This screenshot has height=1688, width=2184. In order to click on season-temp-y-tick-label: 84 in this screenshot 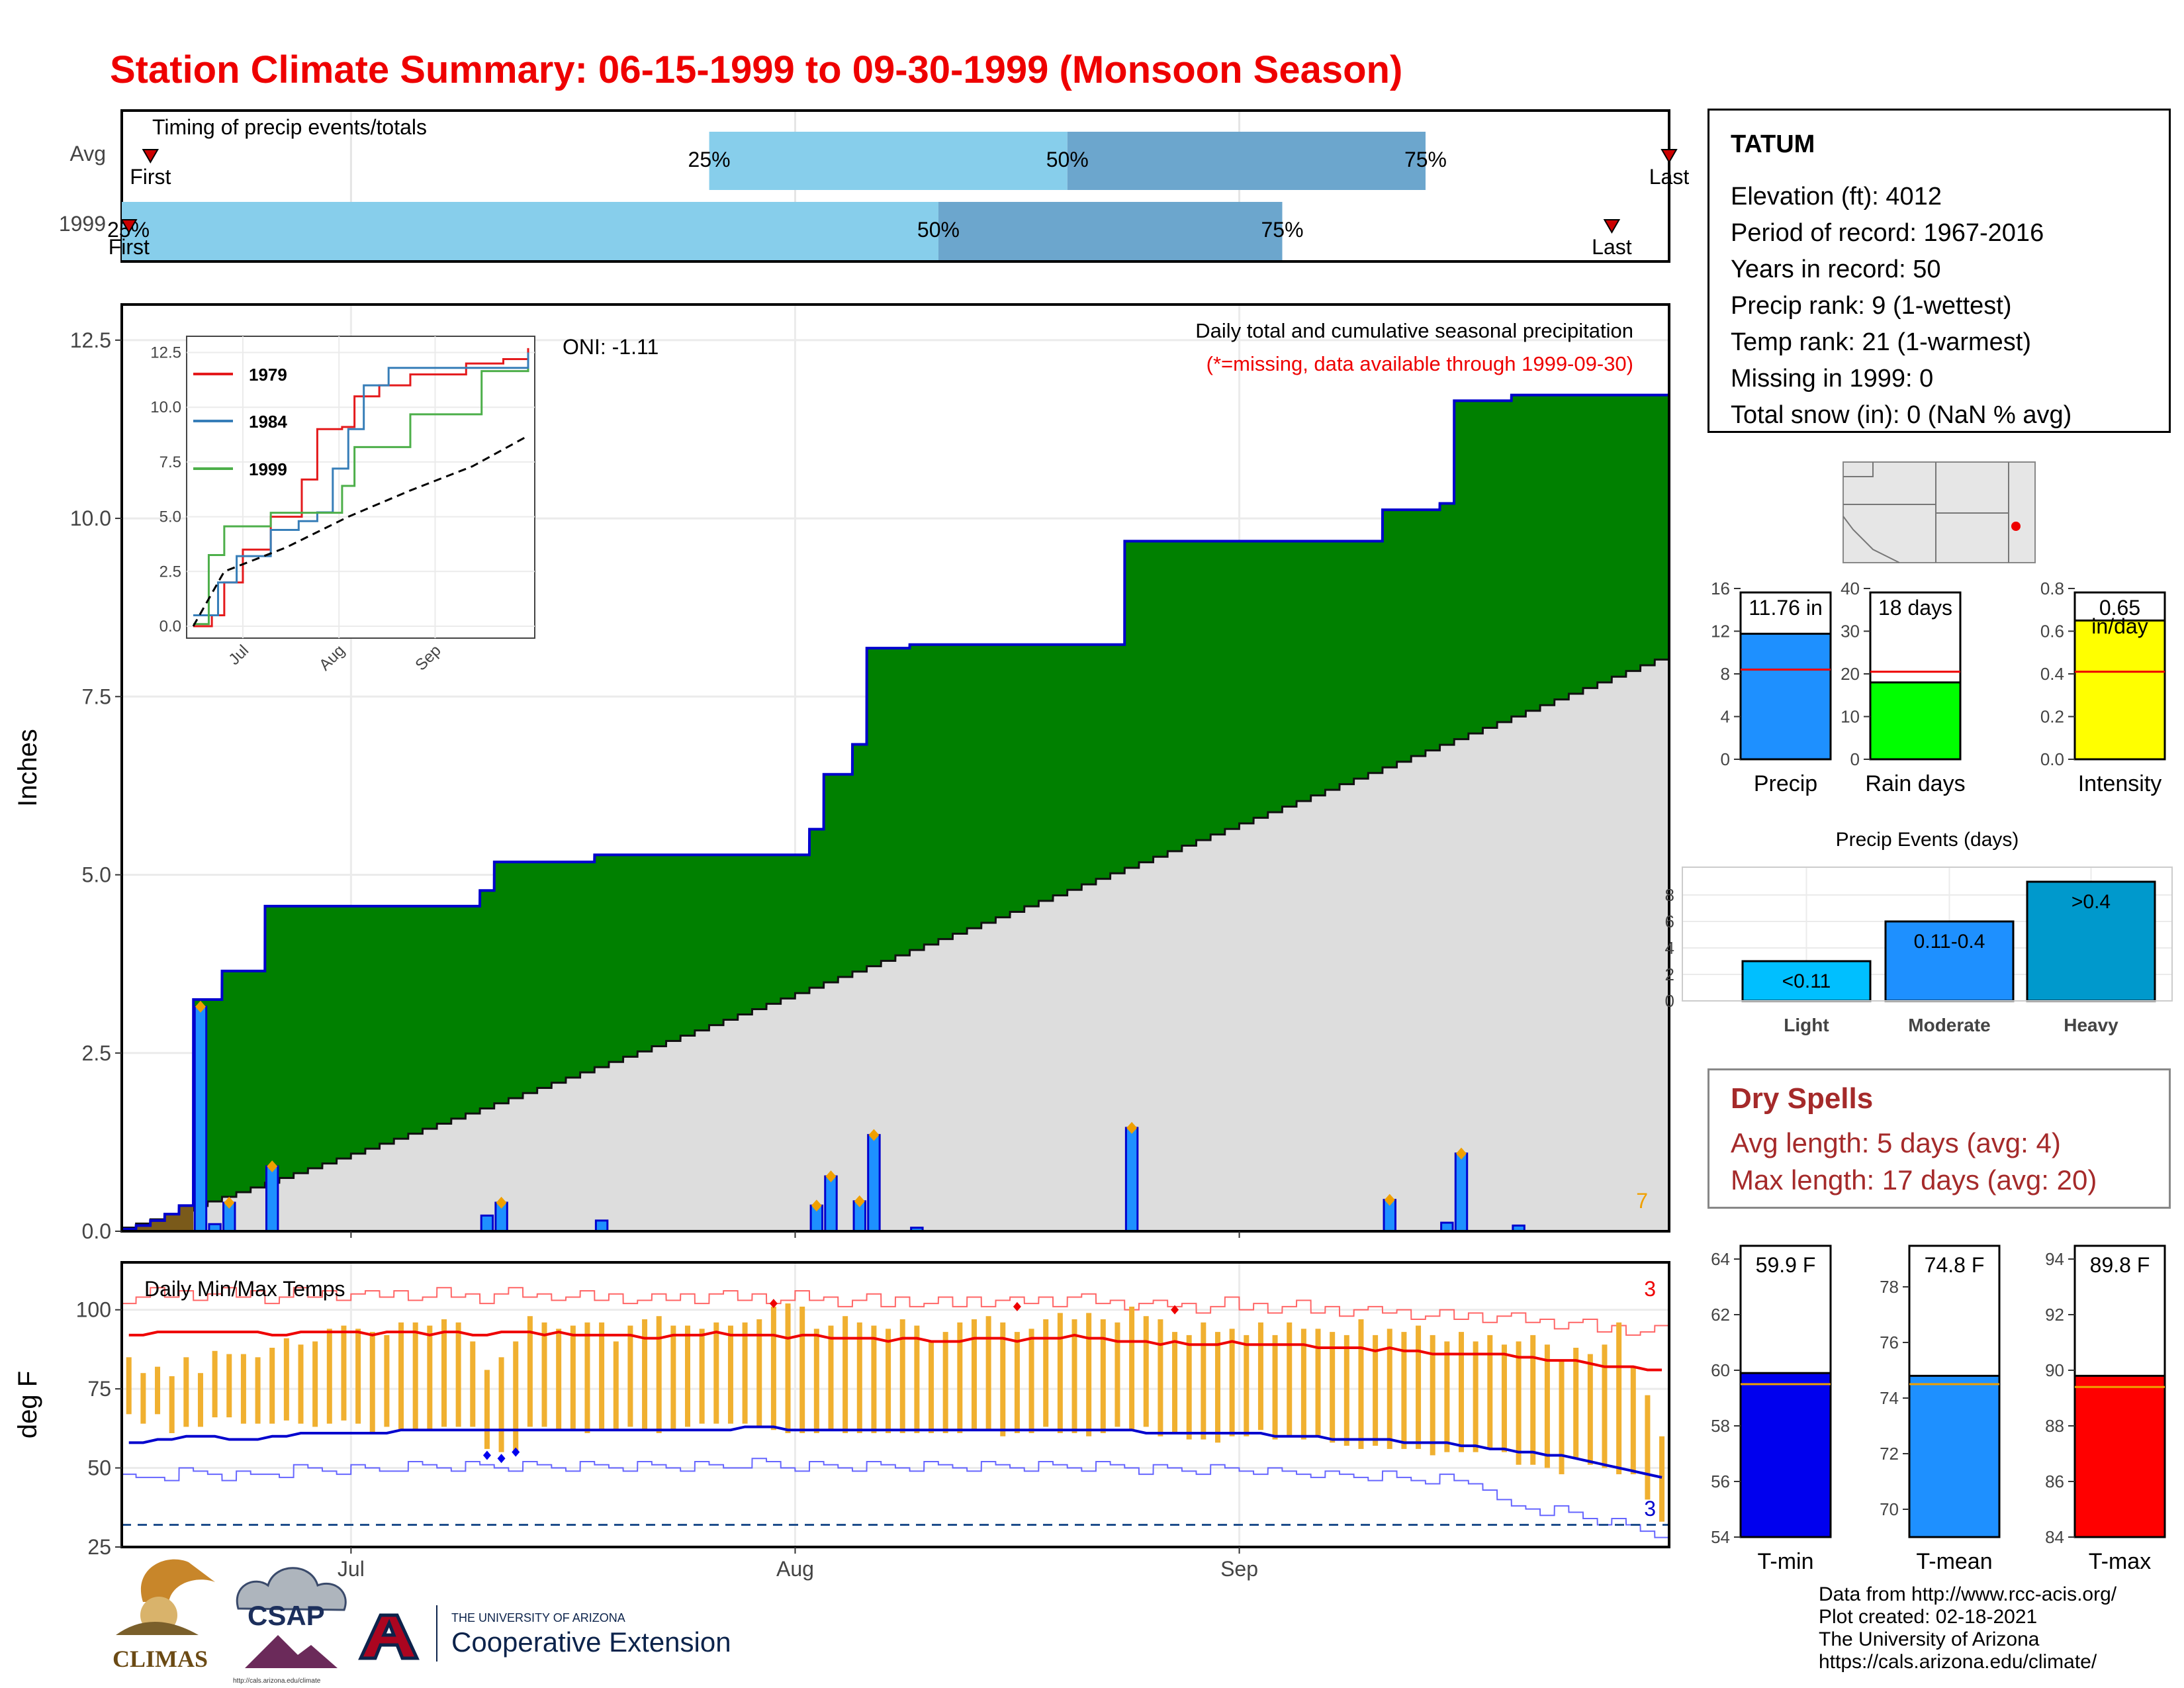, I will do `click(2054, 1537)`.